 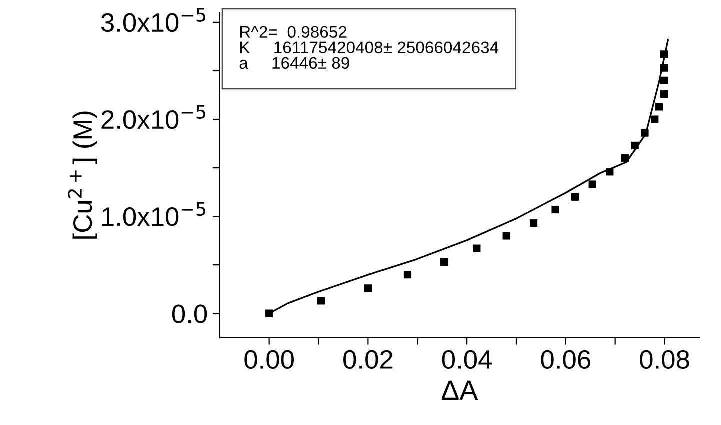 I want to click on y-tick-label: 3.0x10$^{−5}$, so click(x=153, y=20).